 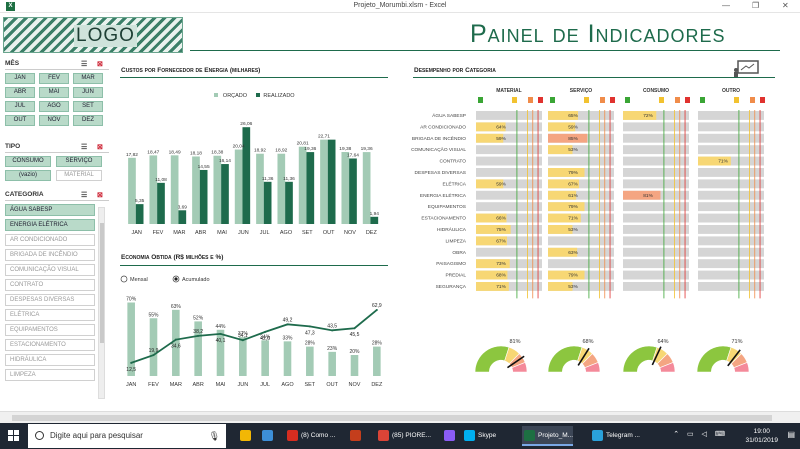 What do you see at coordinates (54, 78) in the screenshot?
I see `slicer-mes-fev: FEV` at bounding box center [54, 78].